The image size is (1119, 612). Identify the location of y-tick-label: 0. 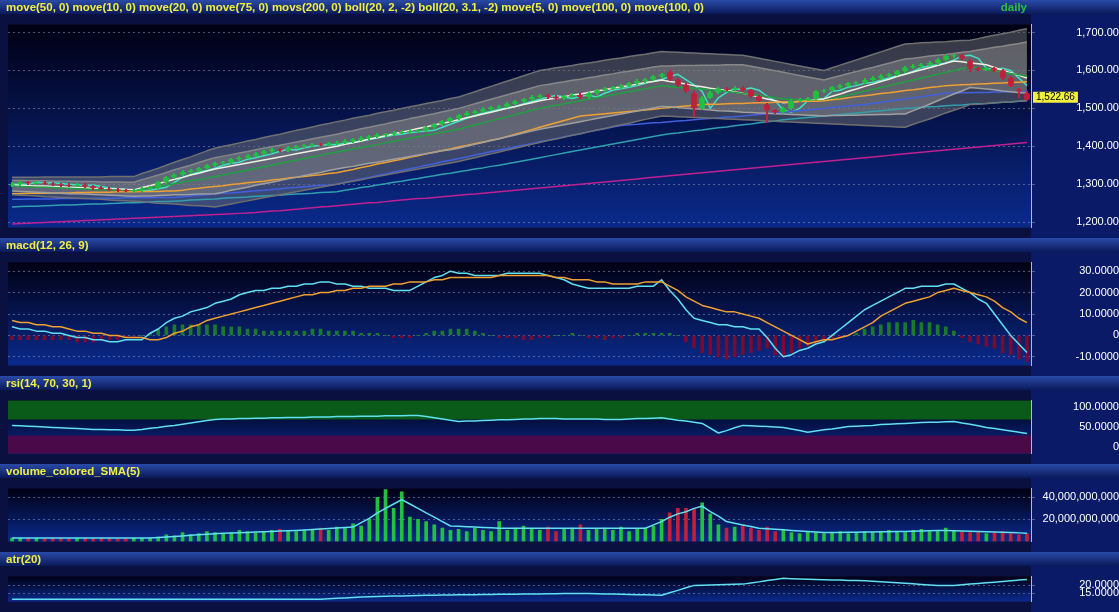
(1115, 334).